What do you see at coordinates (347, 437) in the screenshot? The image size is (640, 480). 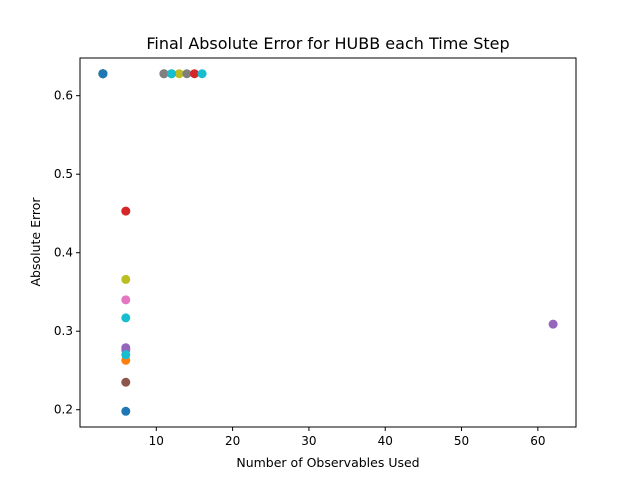 I see `x-axis-ticks: 10 20 30 40 50 60` at bounding box center [347, 437].